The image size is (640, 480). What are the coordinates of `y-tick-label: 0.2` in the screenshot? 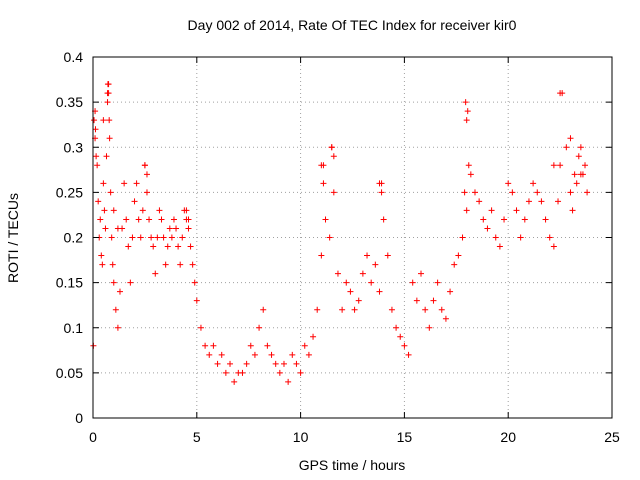 It's located at (74, 238).